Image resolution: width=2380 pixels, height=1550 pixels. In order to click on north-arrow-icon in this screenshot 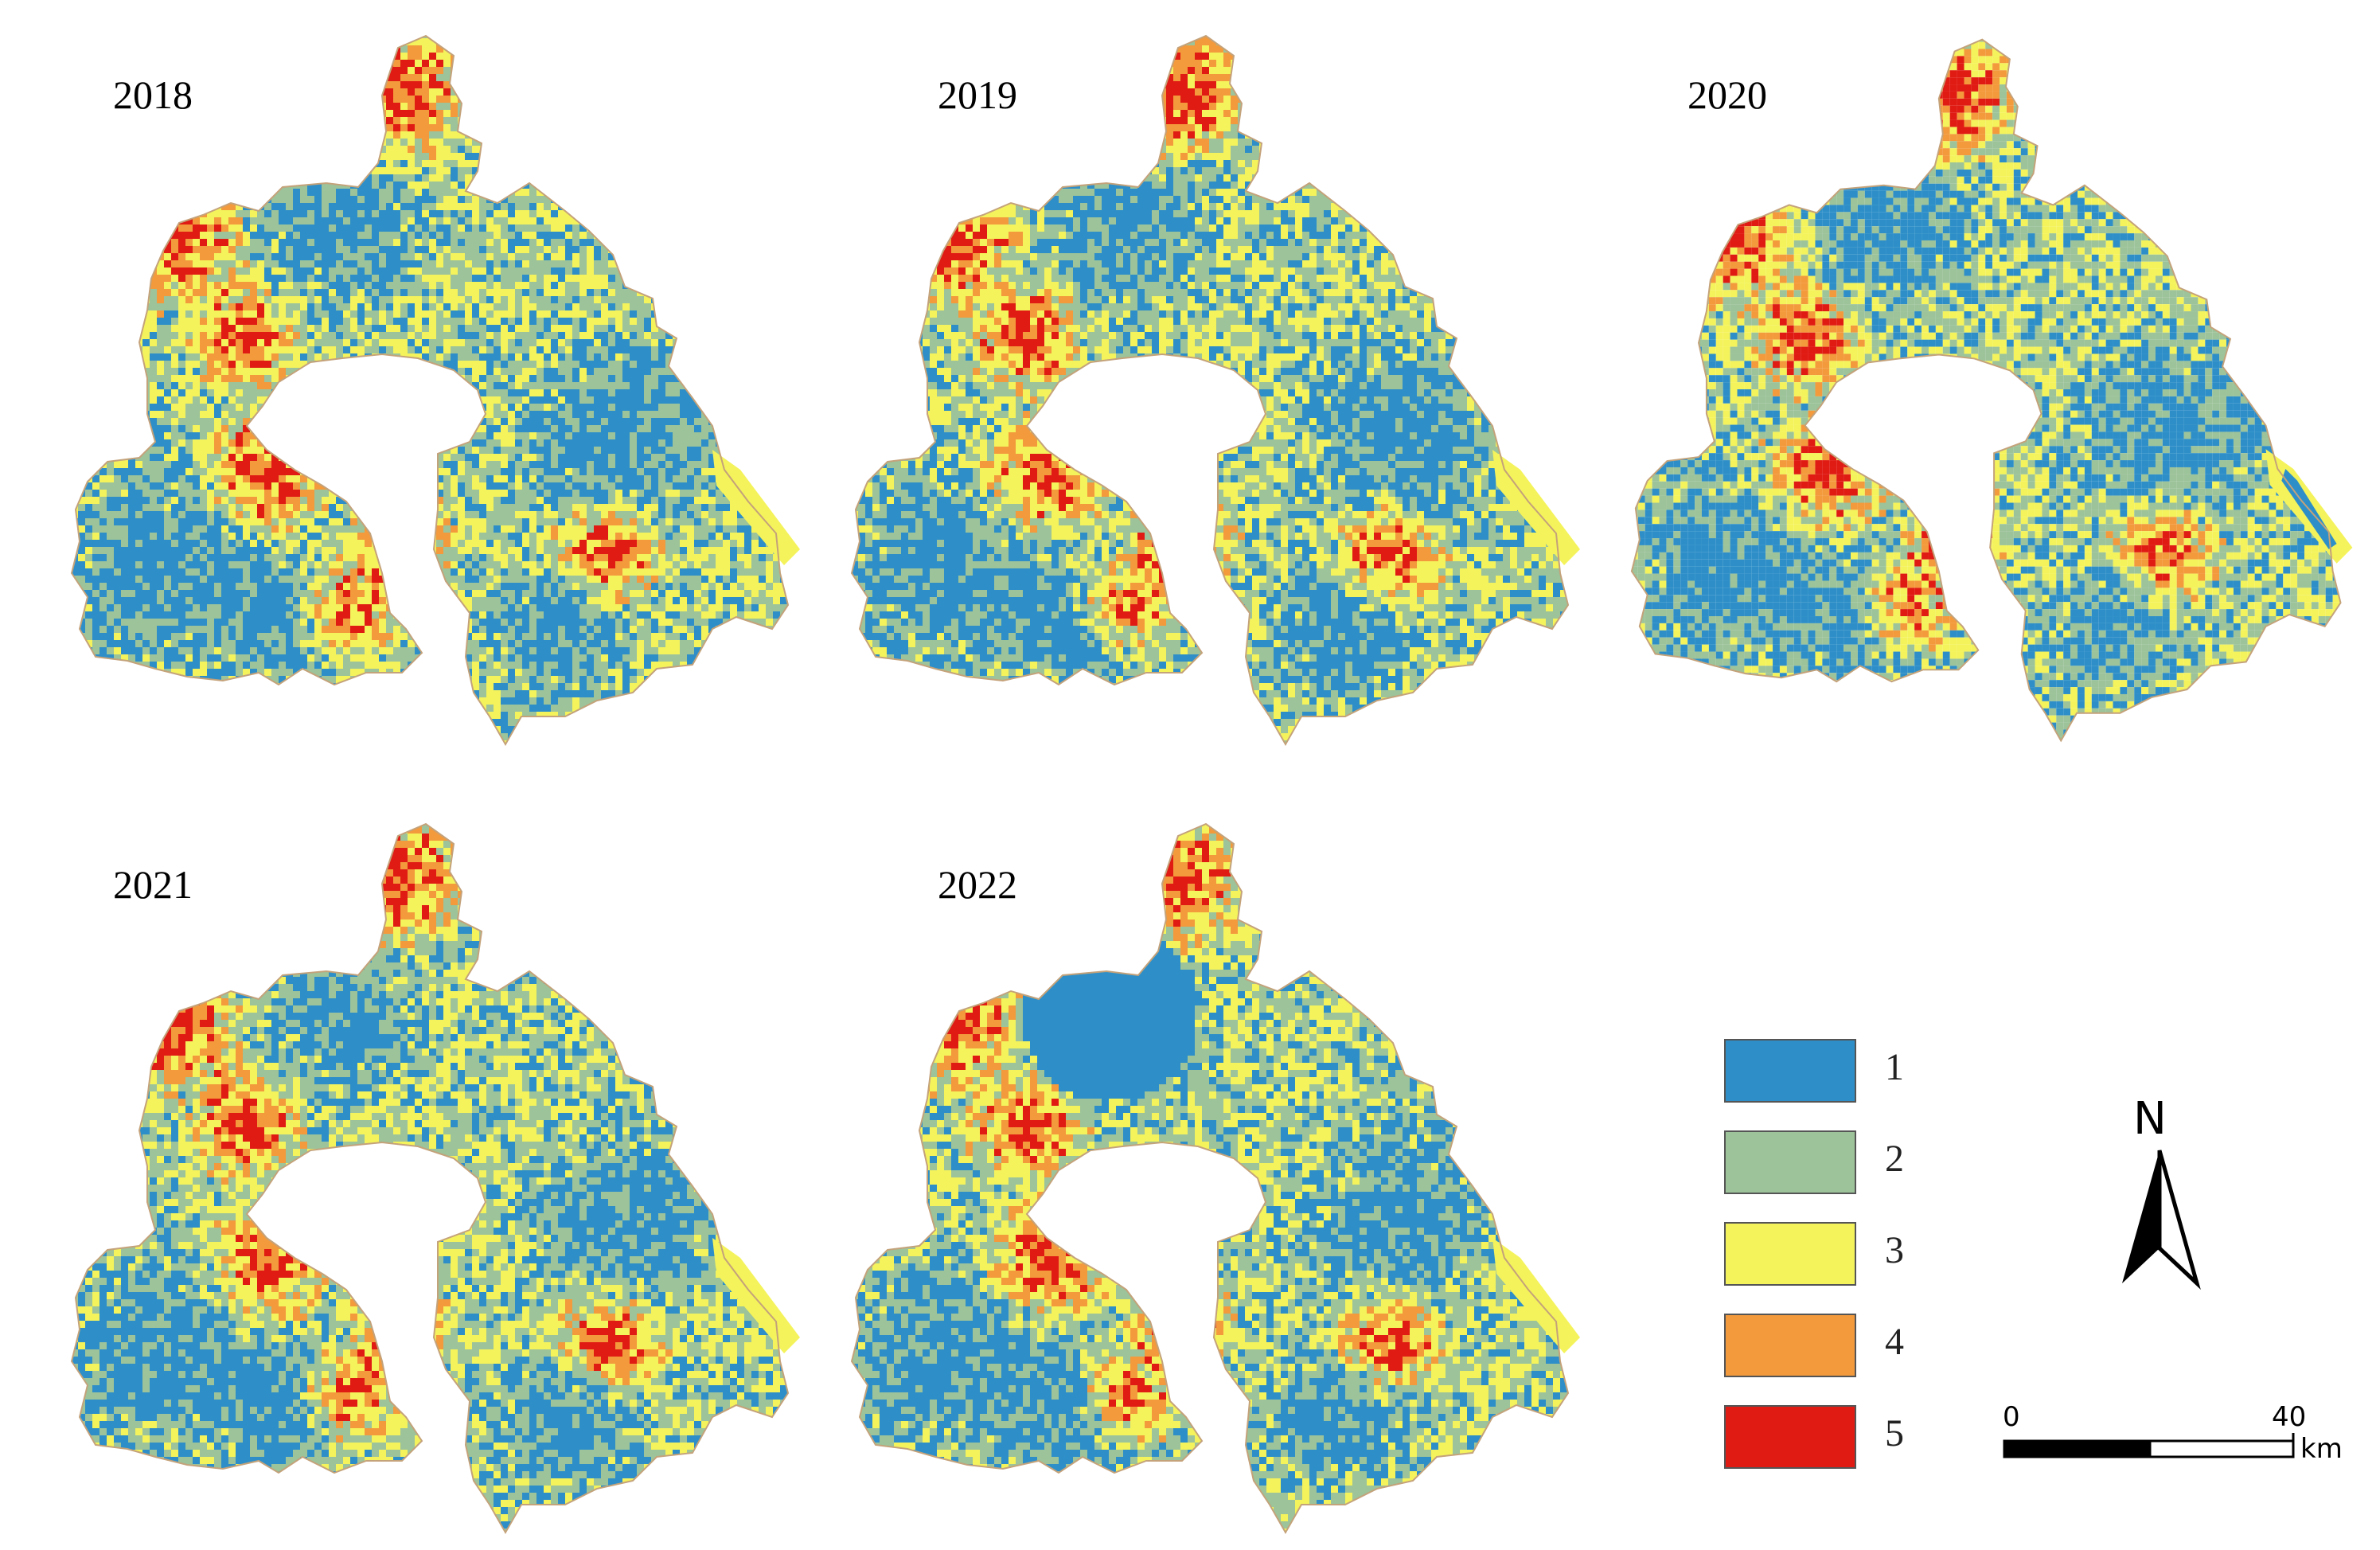, I will do `click(2161, 1220)`.